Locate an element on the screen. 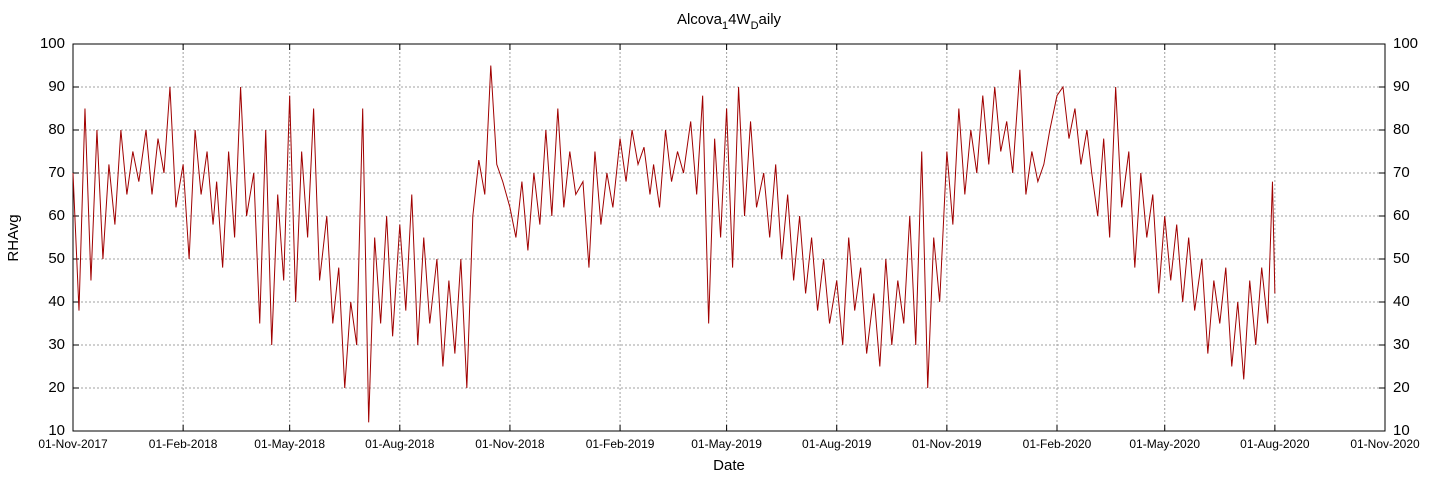  y2-tick-label: 70 is located at coordinates (1401, 172).